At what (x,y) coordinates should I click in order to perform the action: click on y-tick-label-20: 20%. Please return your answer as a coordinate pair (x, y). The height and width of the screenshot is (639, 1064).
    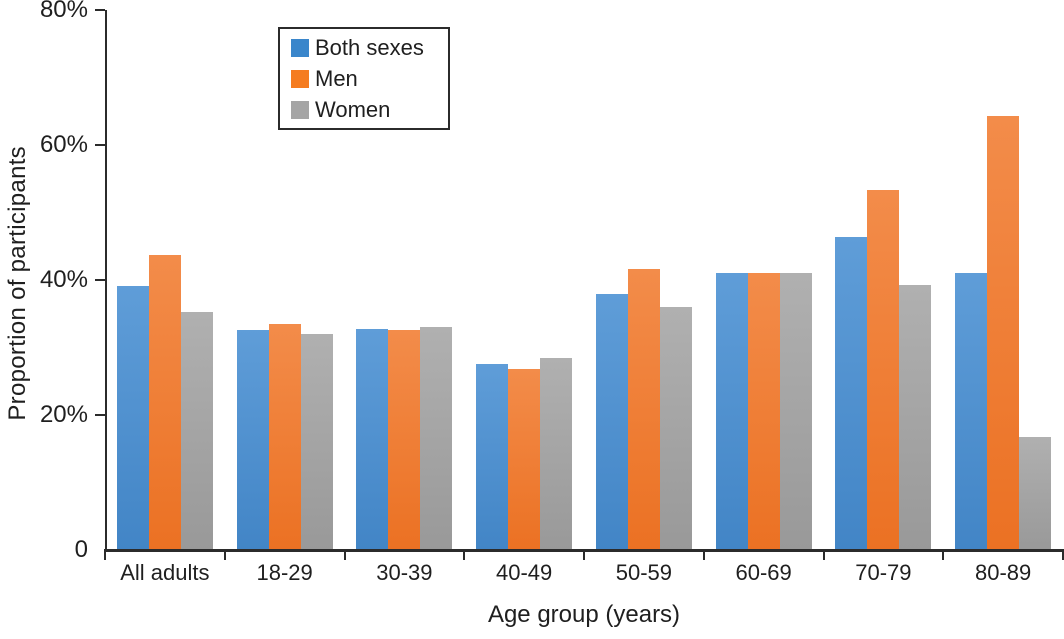
    Looking at the image, I should click on (63, 414).